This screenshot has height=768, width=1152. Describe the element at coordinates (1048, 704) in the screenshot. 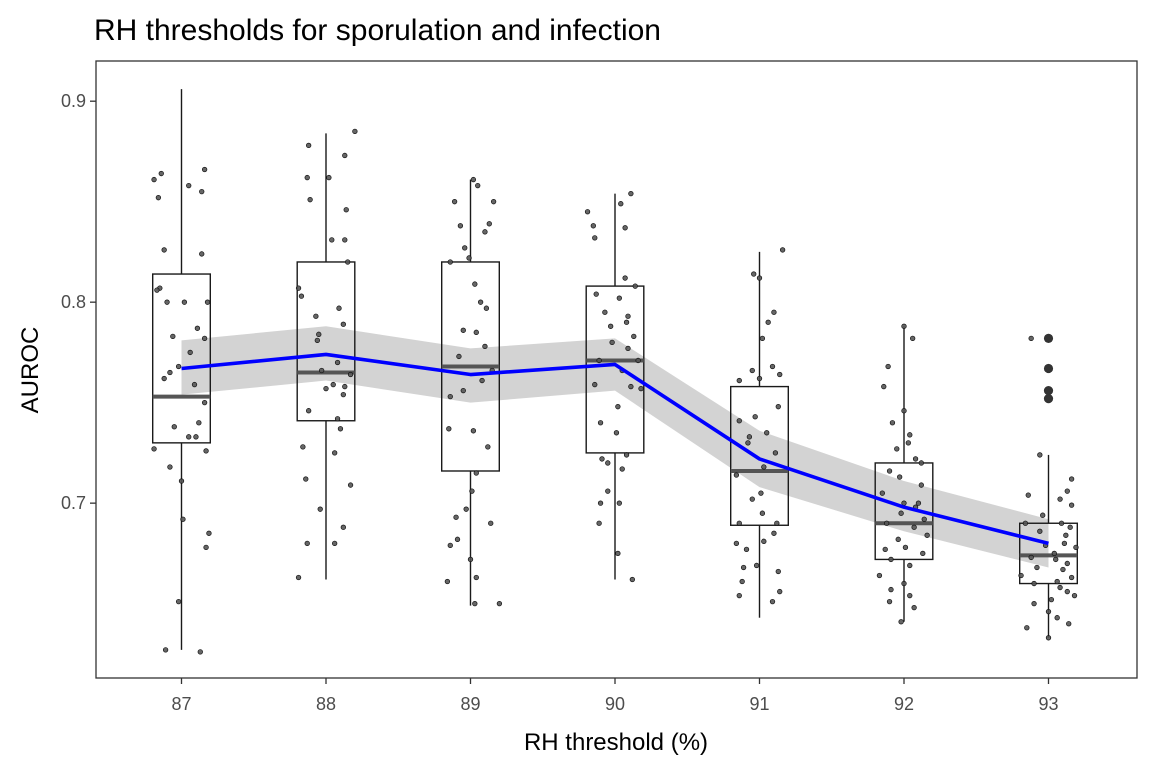

I see `x-tick-label-93: 93` at that location.